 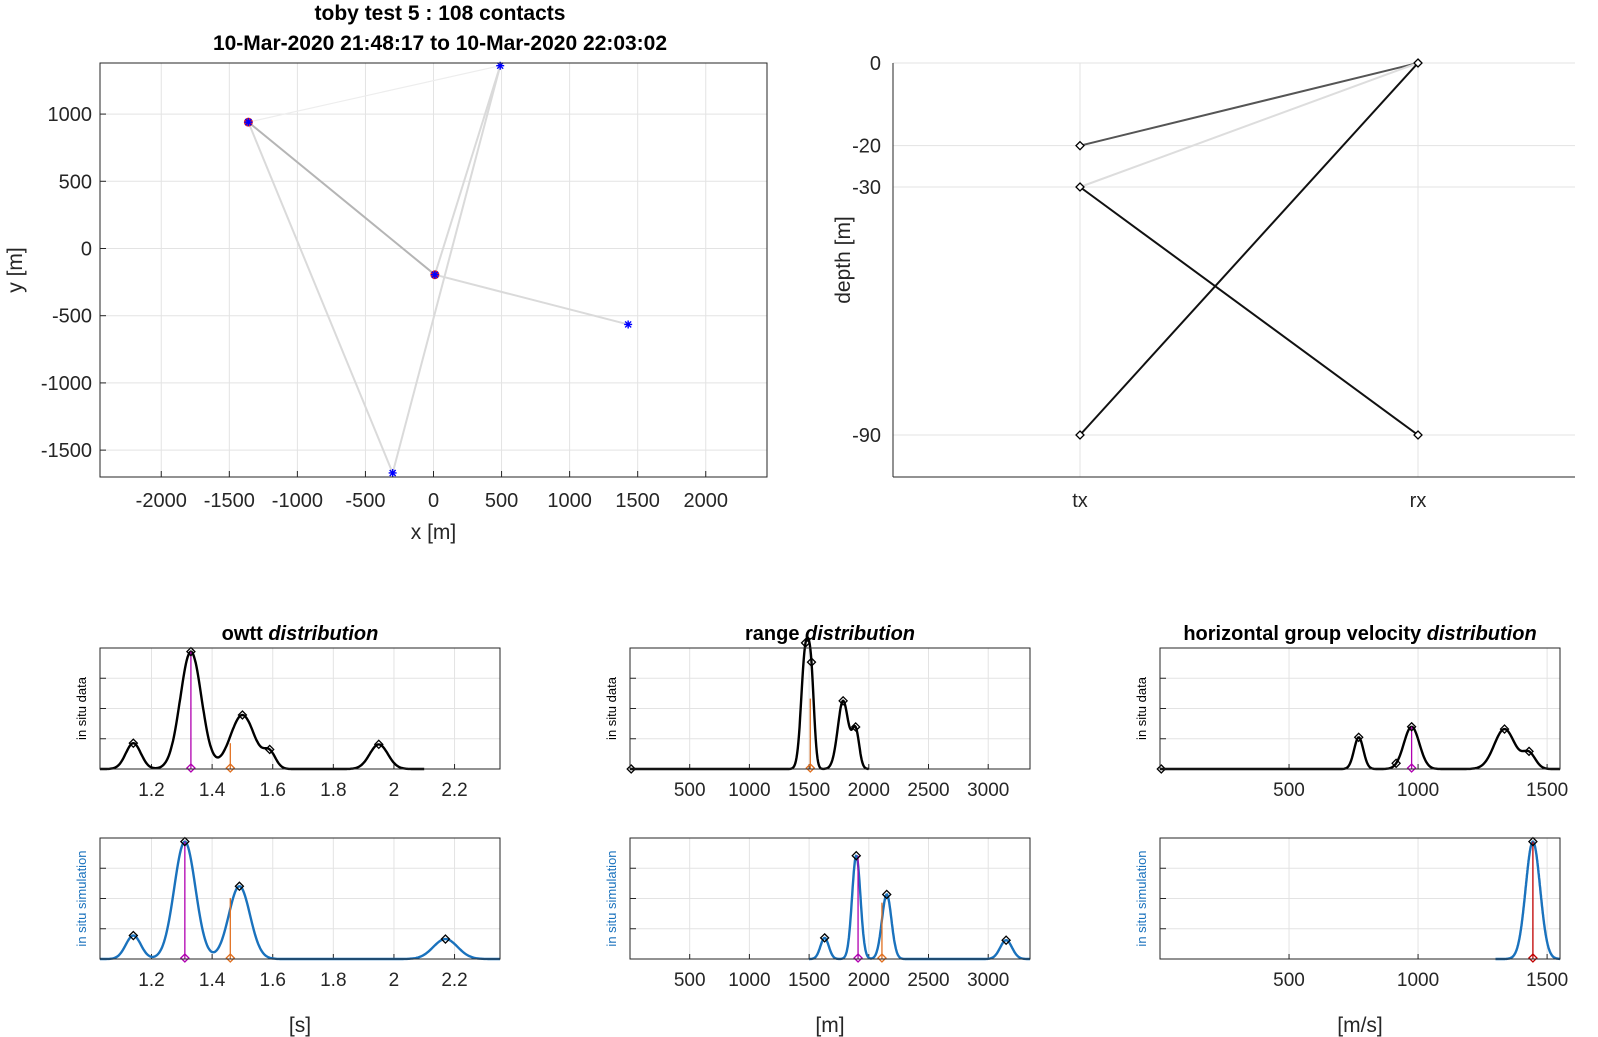 I want to click on x-tick-label: 1.8, so click(x=333, y=790).